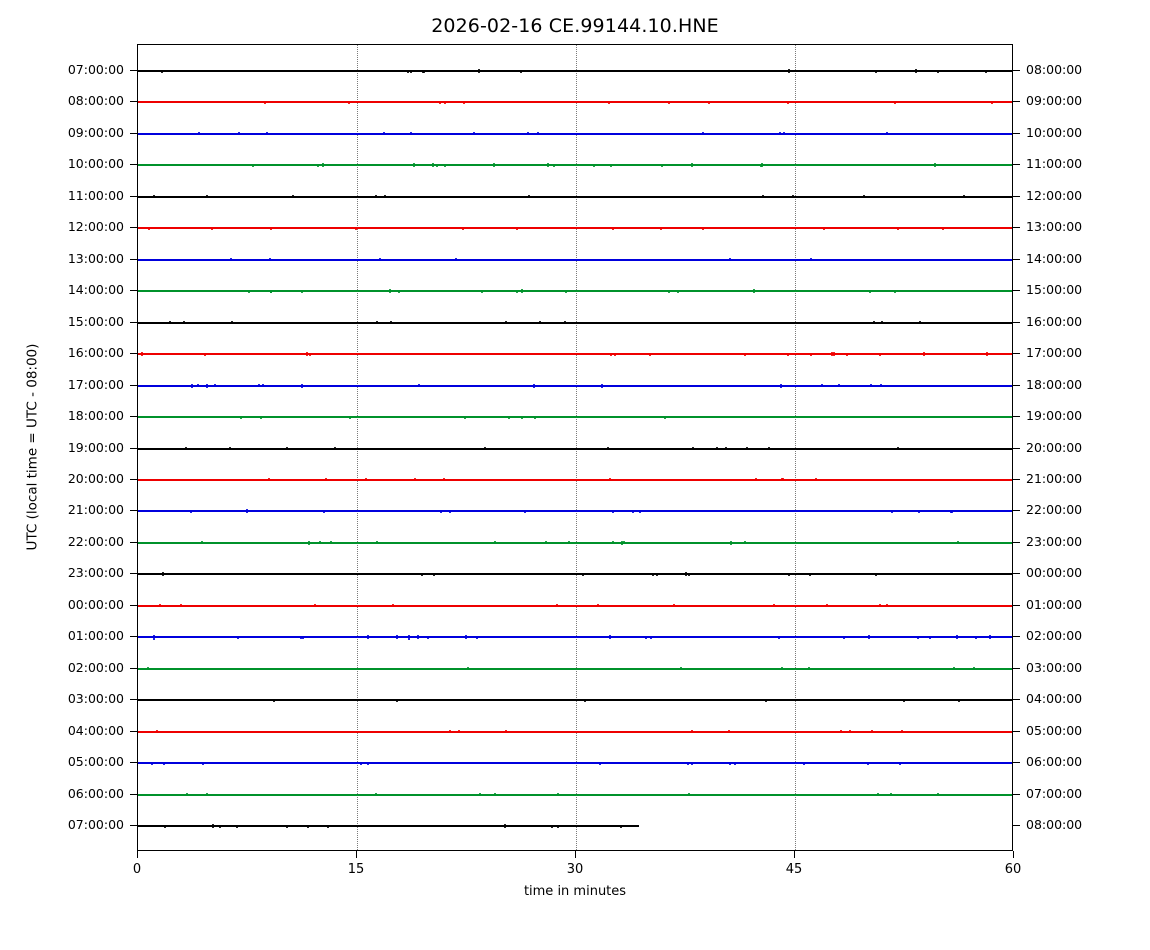 This screenshot has width=1150, height=950. What do you see at coordinates (95, 353) in the screenshot?
I see `y-label-left-16:00:00: 16:00:00` at bounding box center [95, 353].